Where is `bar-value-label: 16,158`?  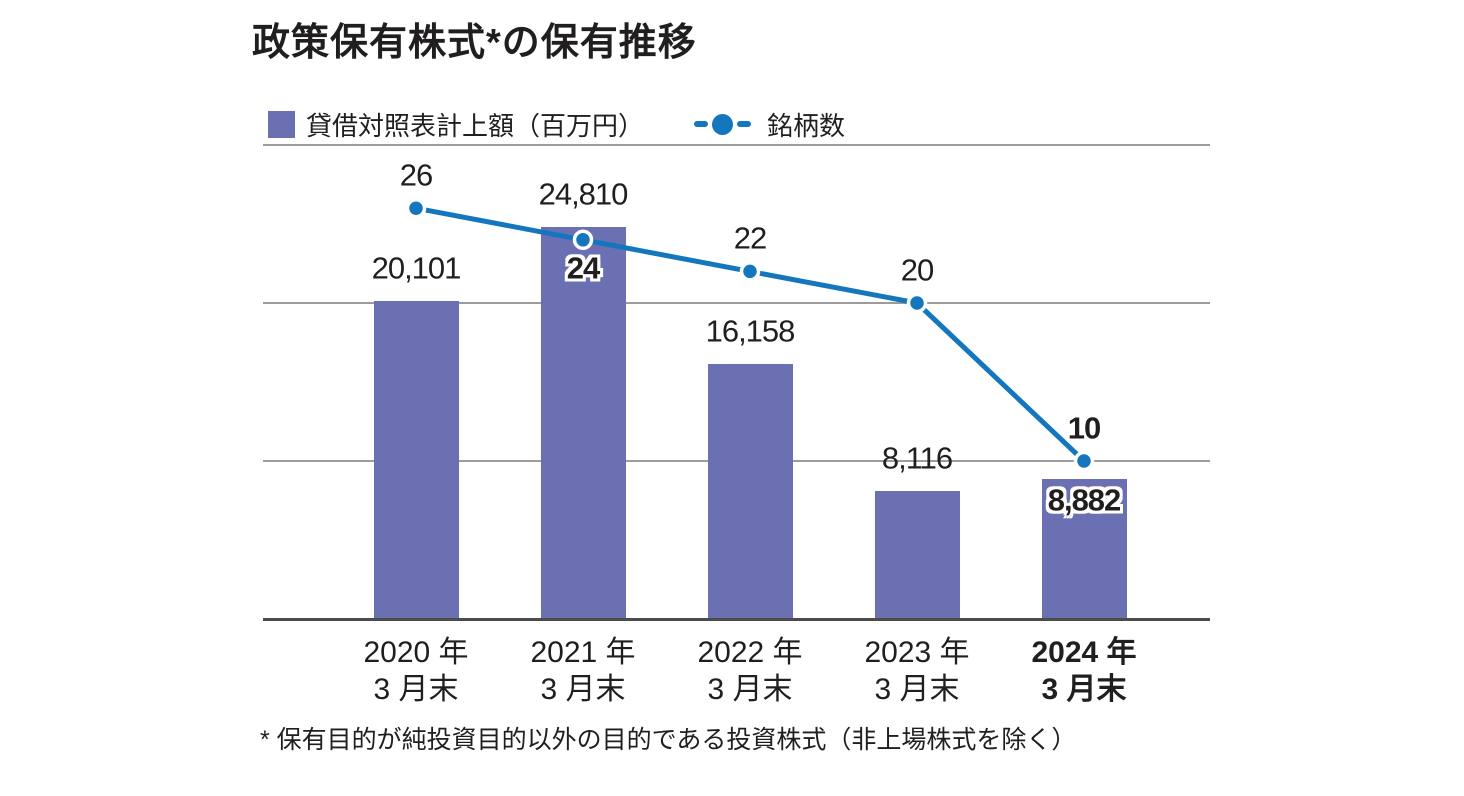 bar-value-label: 16,158 is located at coordinates (750, 331).